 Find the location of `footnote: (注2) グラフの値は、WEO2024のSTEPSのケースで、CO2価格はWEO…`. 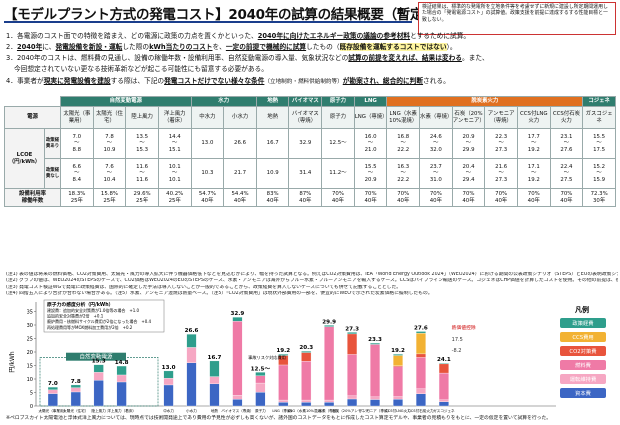

footnote: (注2) グラフの値は、WEO2024のSTEPSのケースで、CO2価格はWEO… is located at coordinates (312, 281).